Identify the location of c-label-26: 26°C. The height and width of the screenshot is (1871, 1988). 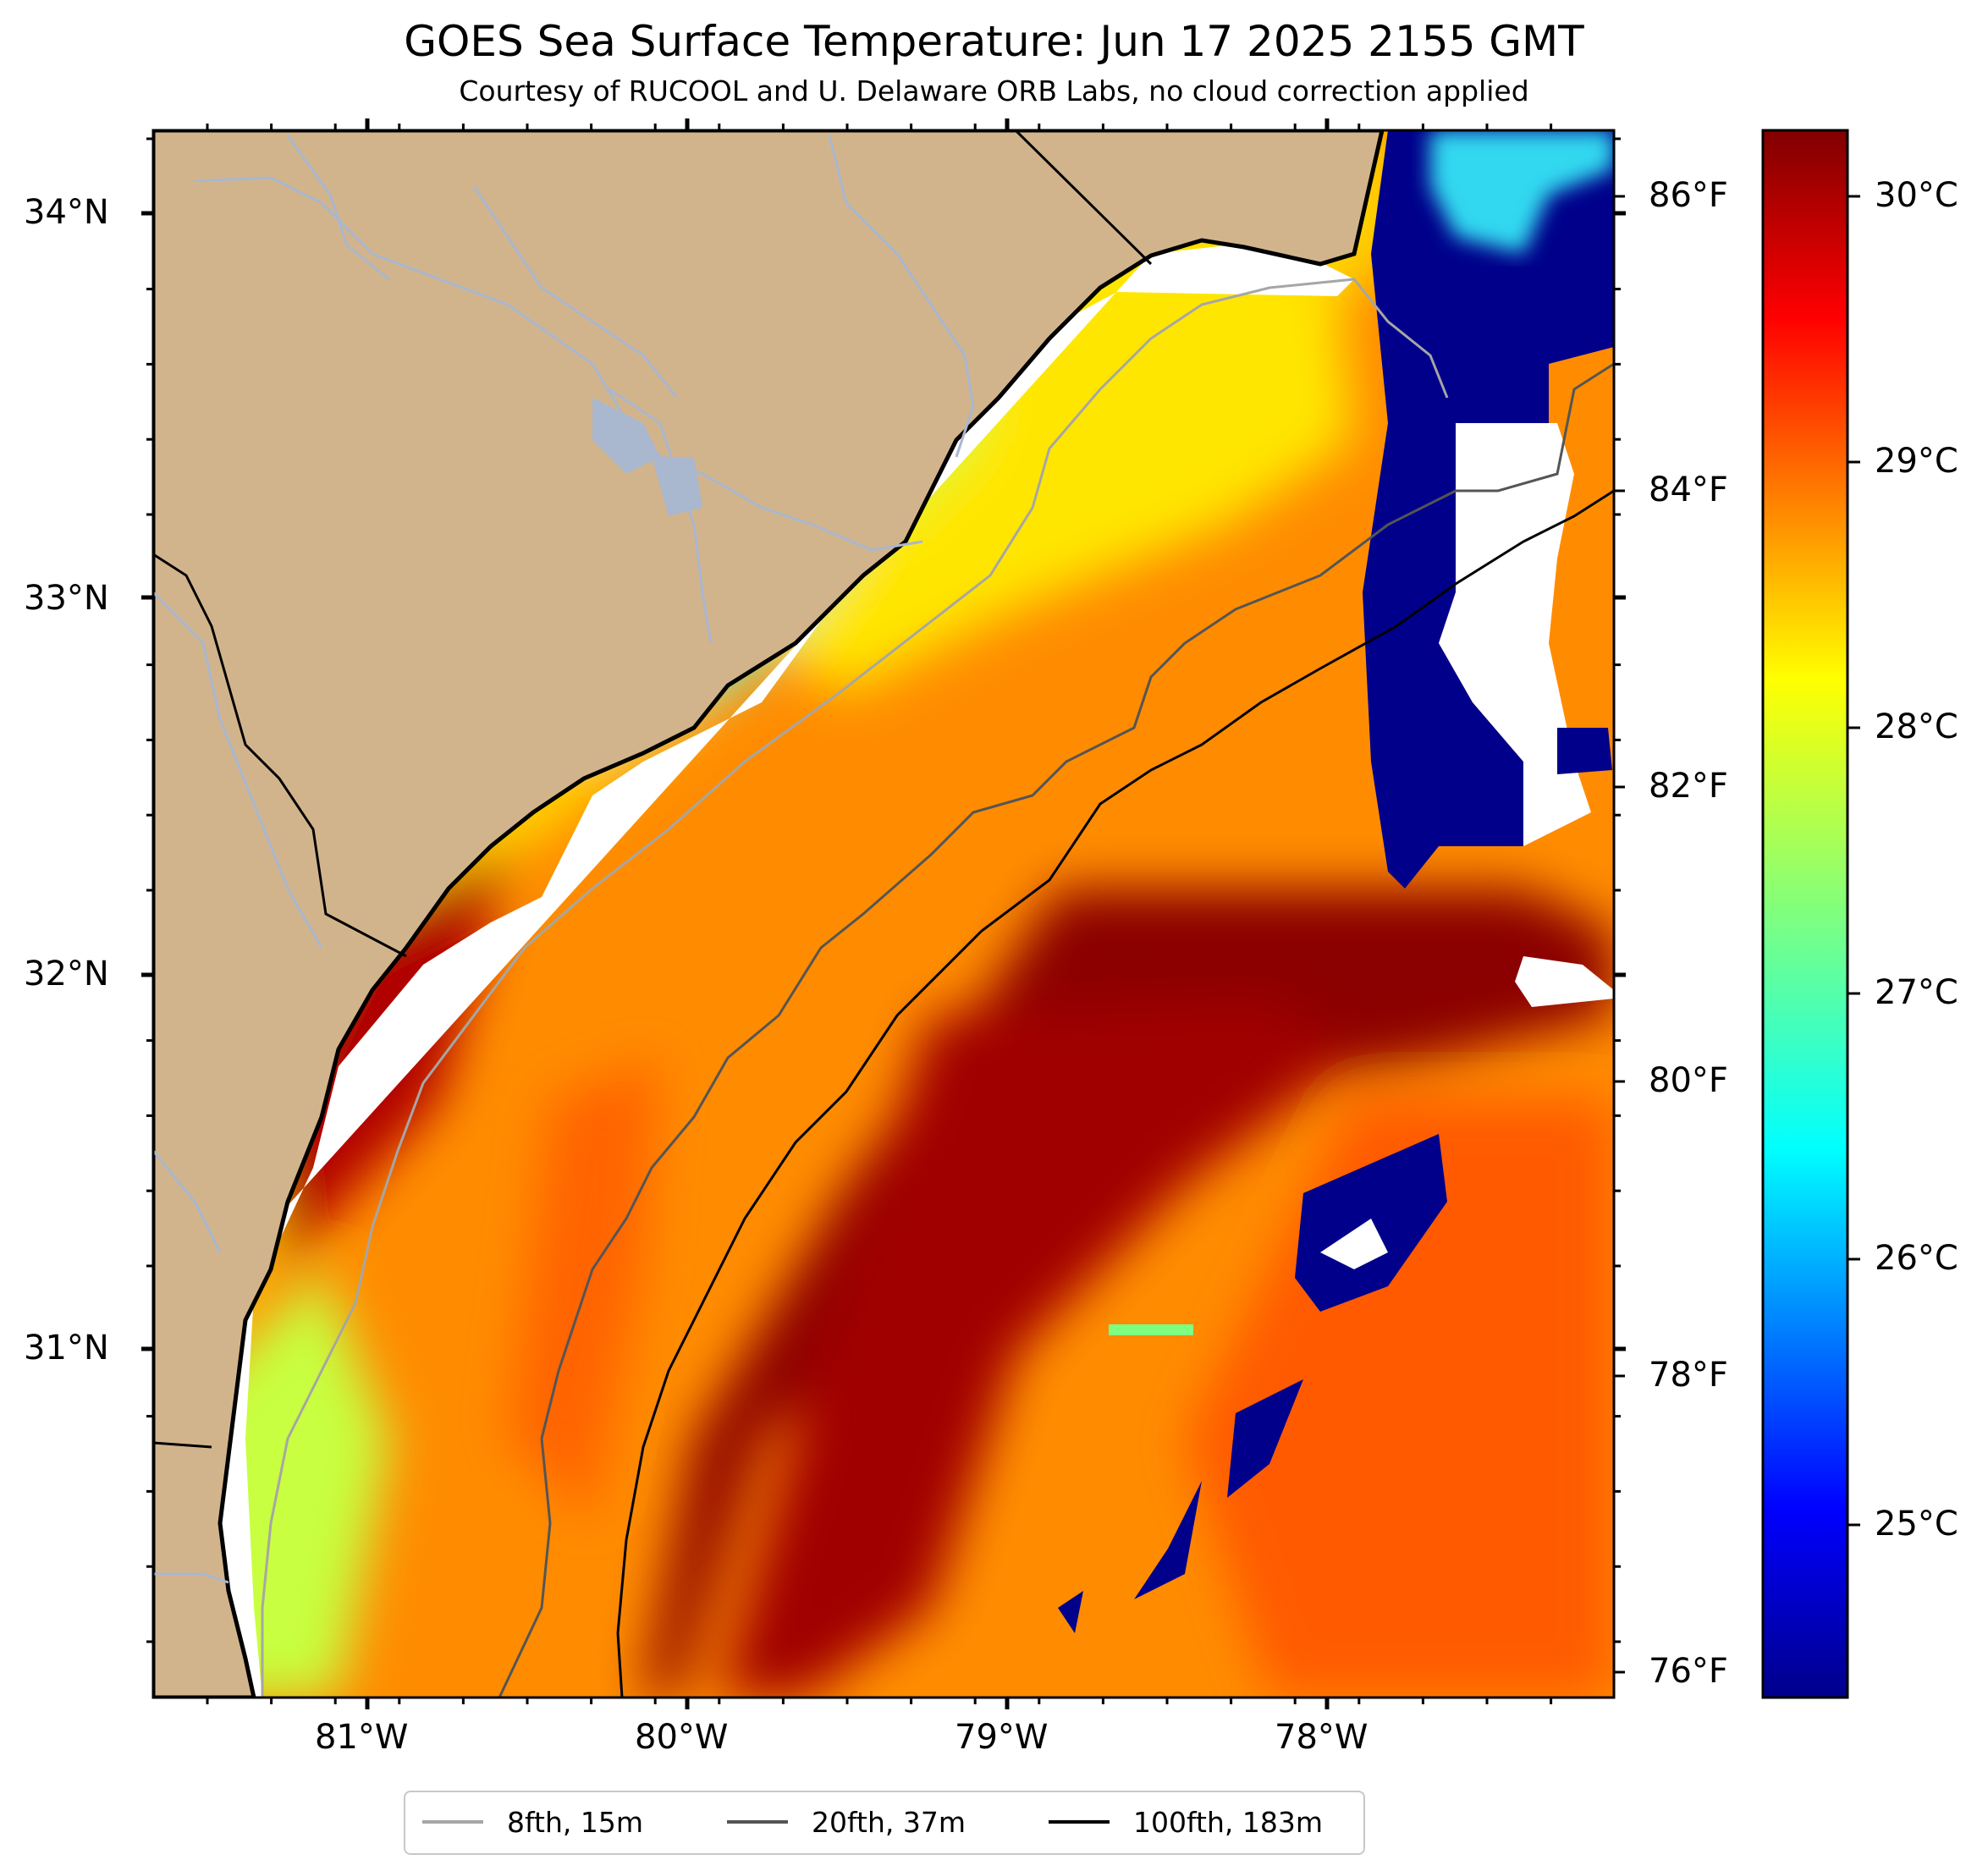
(1916, 1259).